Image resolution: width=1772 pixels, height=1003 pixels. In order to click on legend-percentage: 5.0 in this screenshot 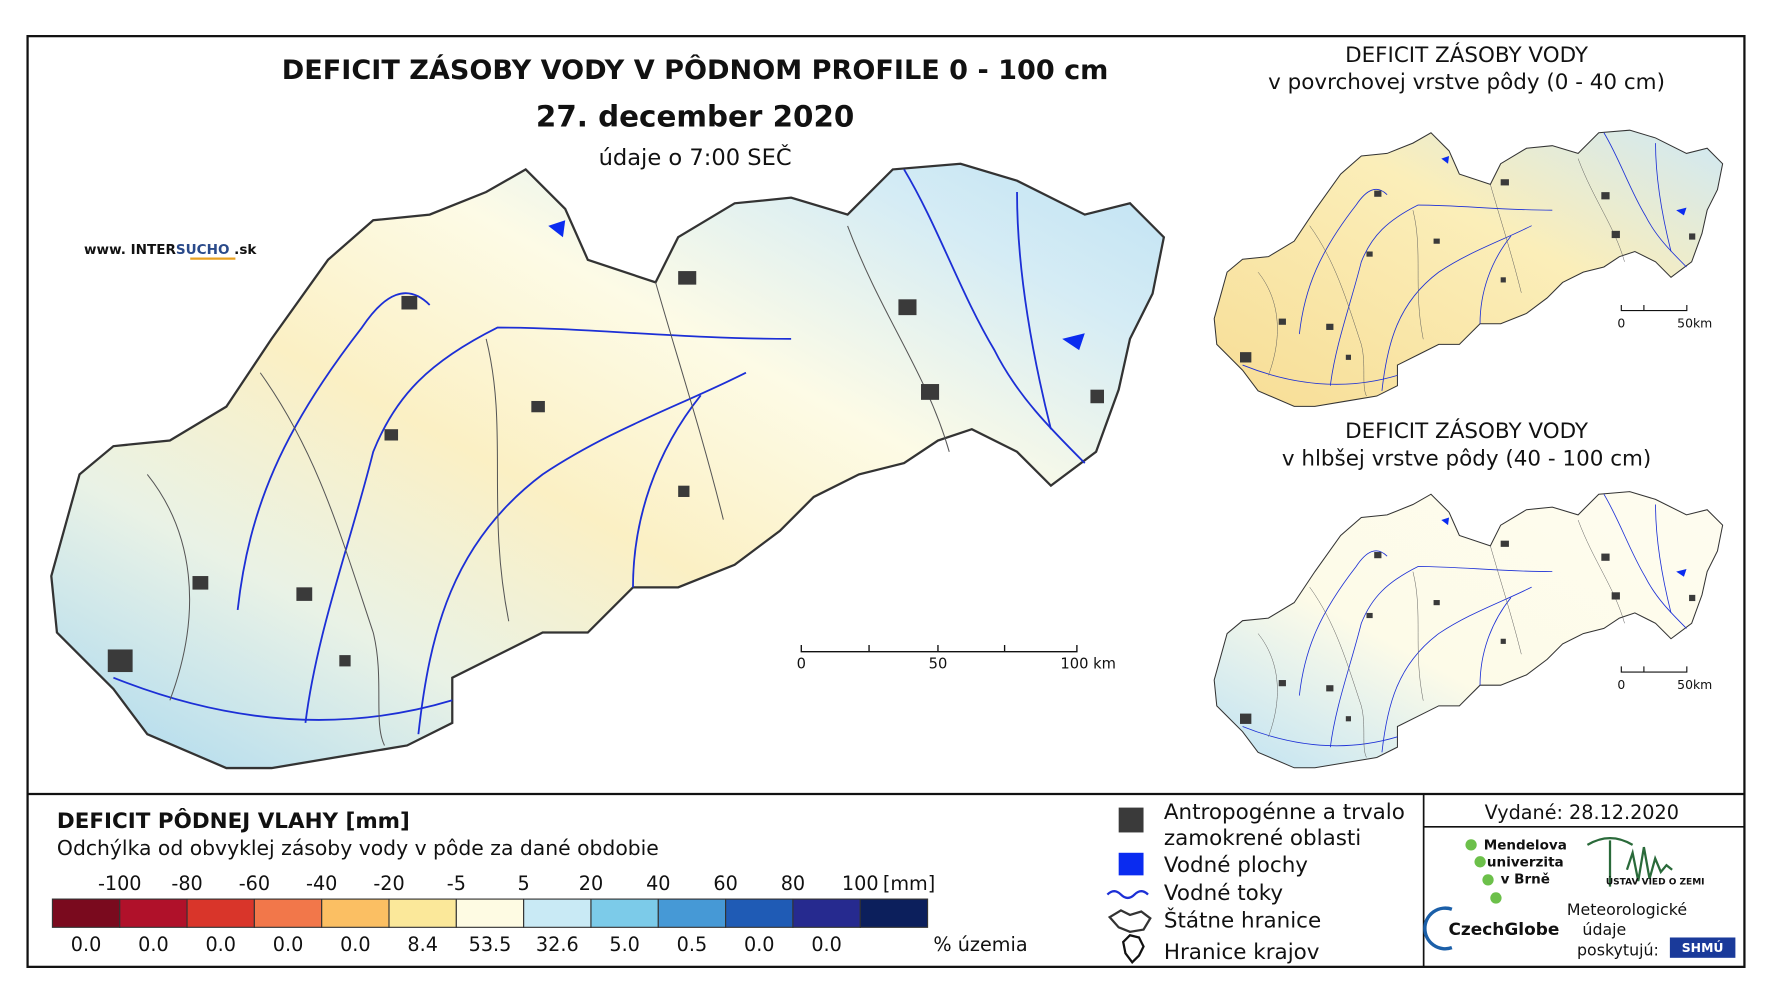, I will do `click(624, 944)`.